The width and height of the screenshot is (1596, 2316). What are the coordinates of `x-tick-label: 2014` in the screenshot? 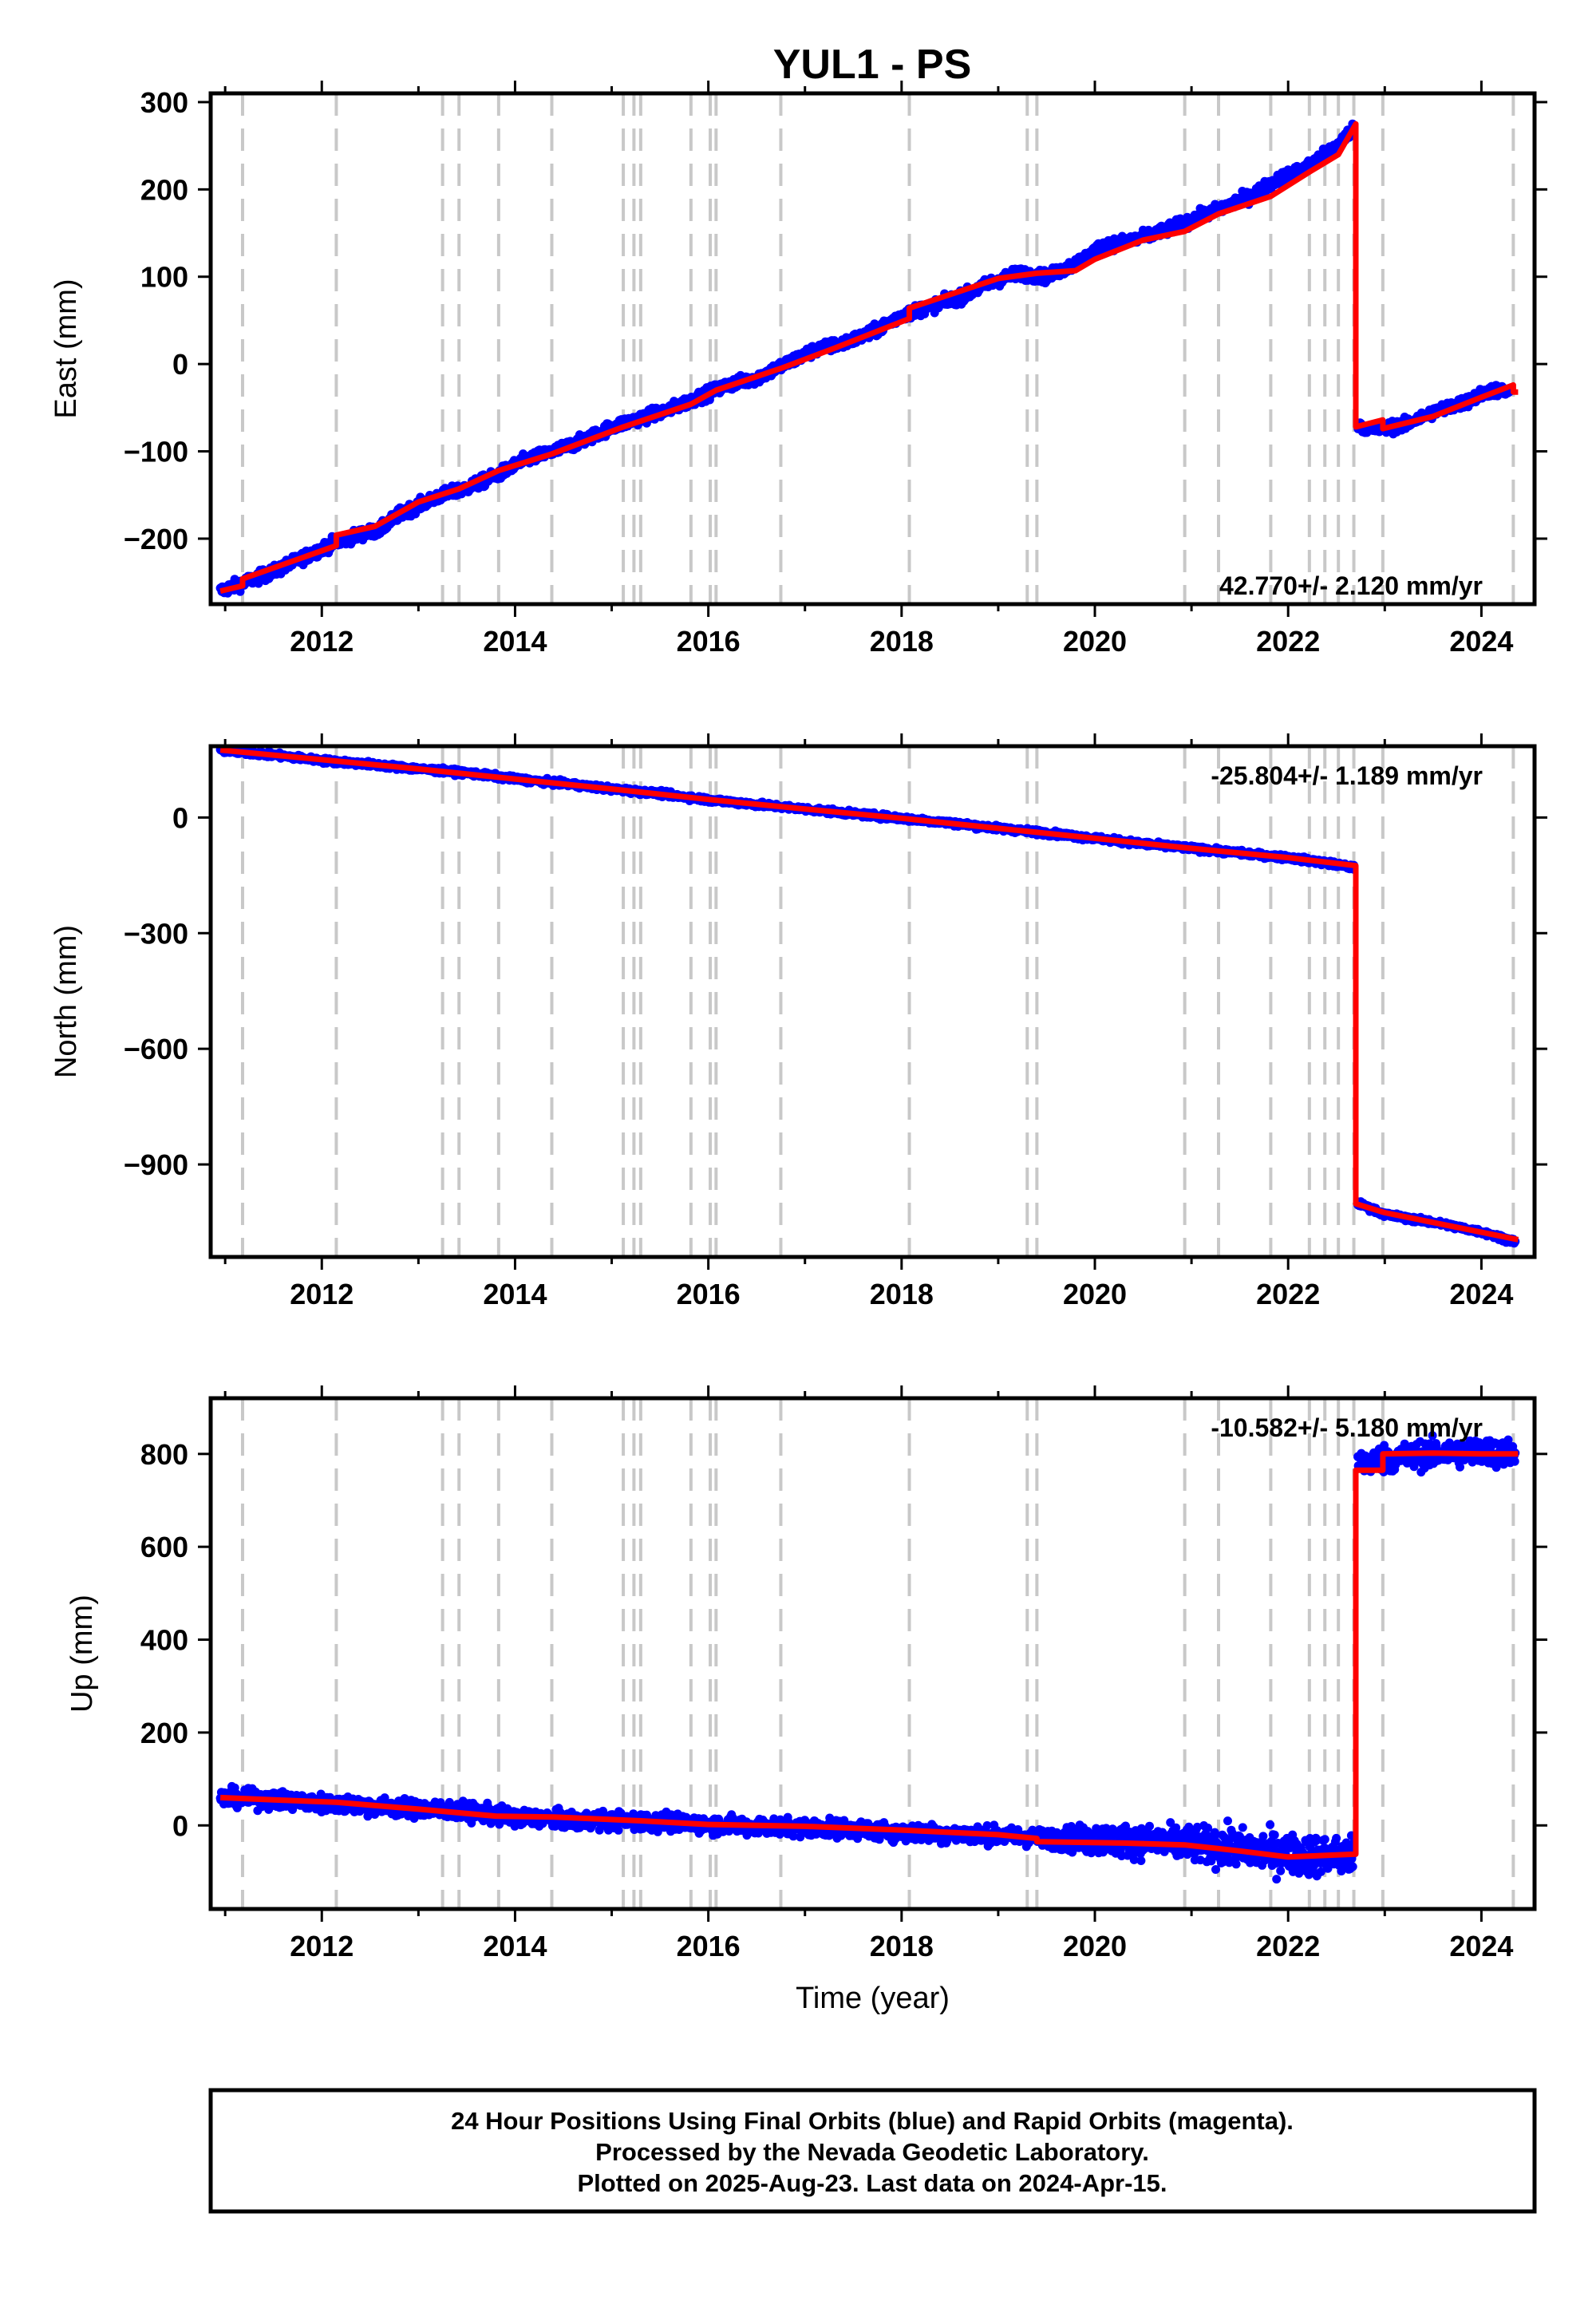 It's located at (515, 641).